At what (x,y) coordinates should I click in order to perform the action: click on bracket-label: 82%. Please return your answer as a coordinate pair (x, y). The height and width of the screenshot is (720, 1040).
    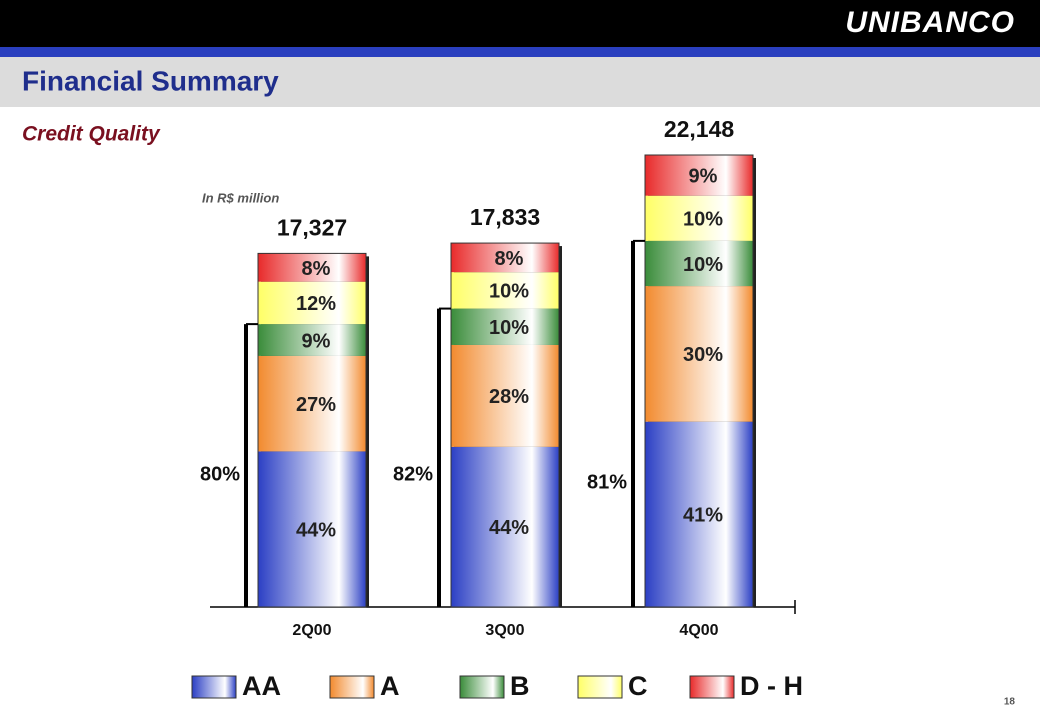
    Looking at the image, I should click on (413, 474).